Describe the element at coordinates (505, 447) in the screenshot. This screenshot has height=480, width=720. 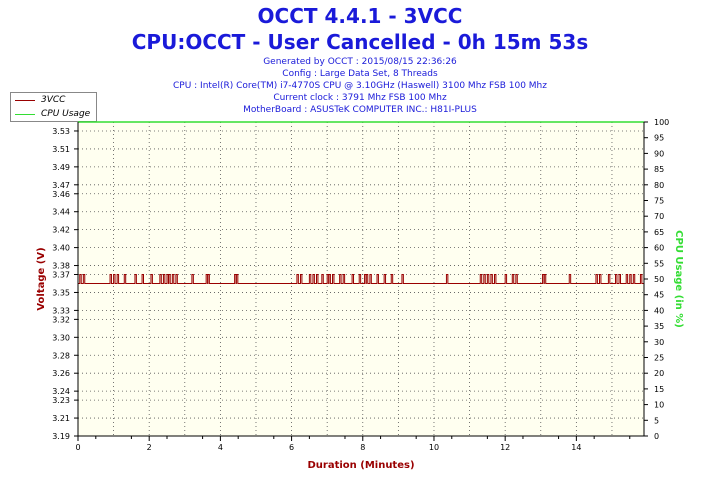
I see `x-tick-label: 12` at that location.